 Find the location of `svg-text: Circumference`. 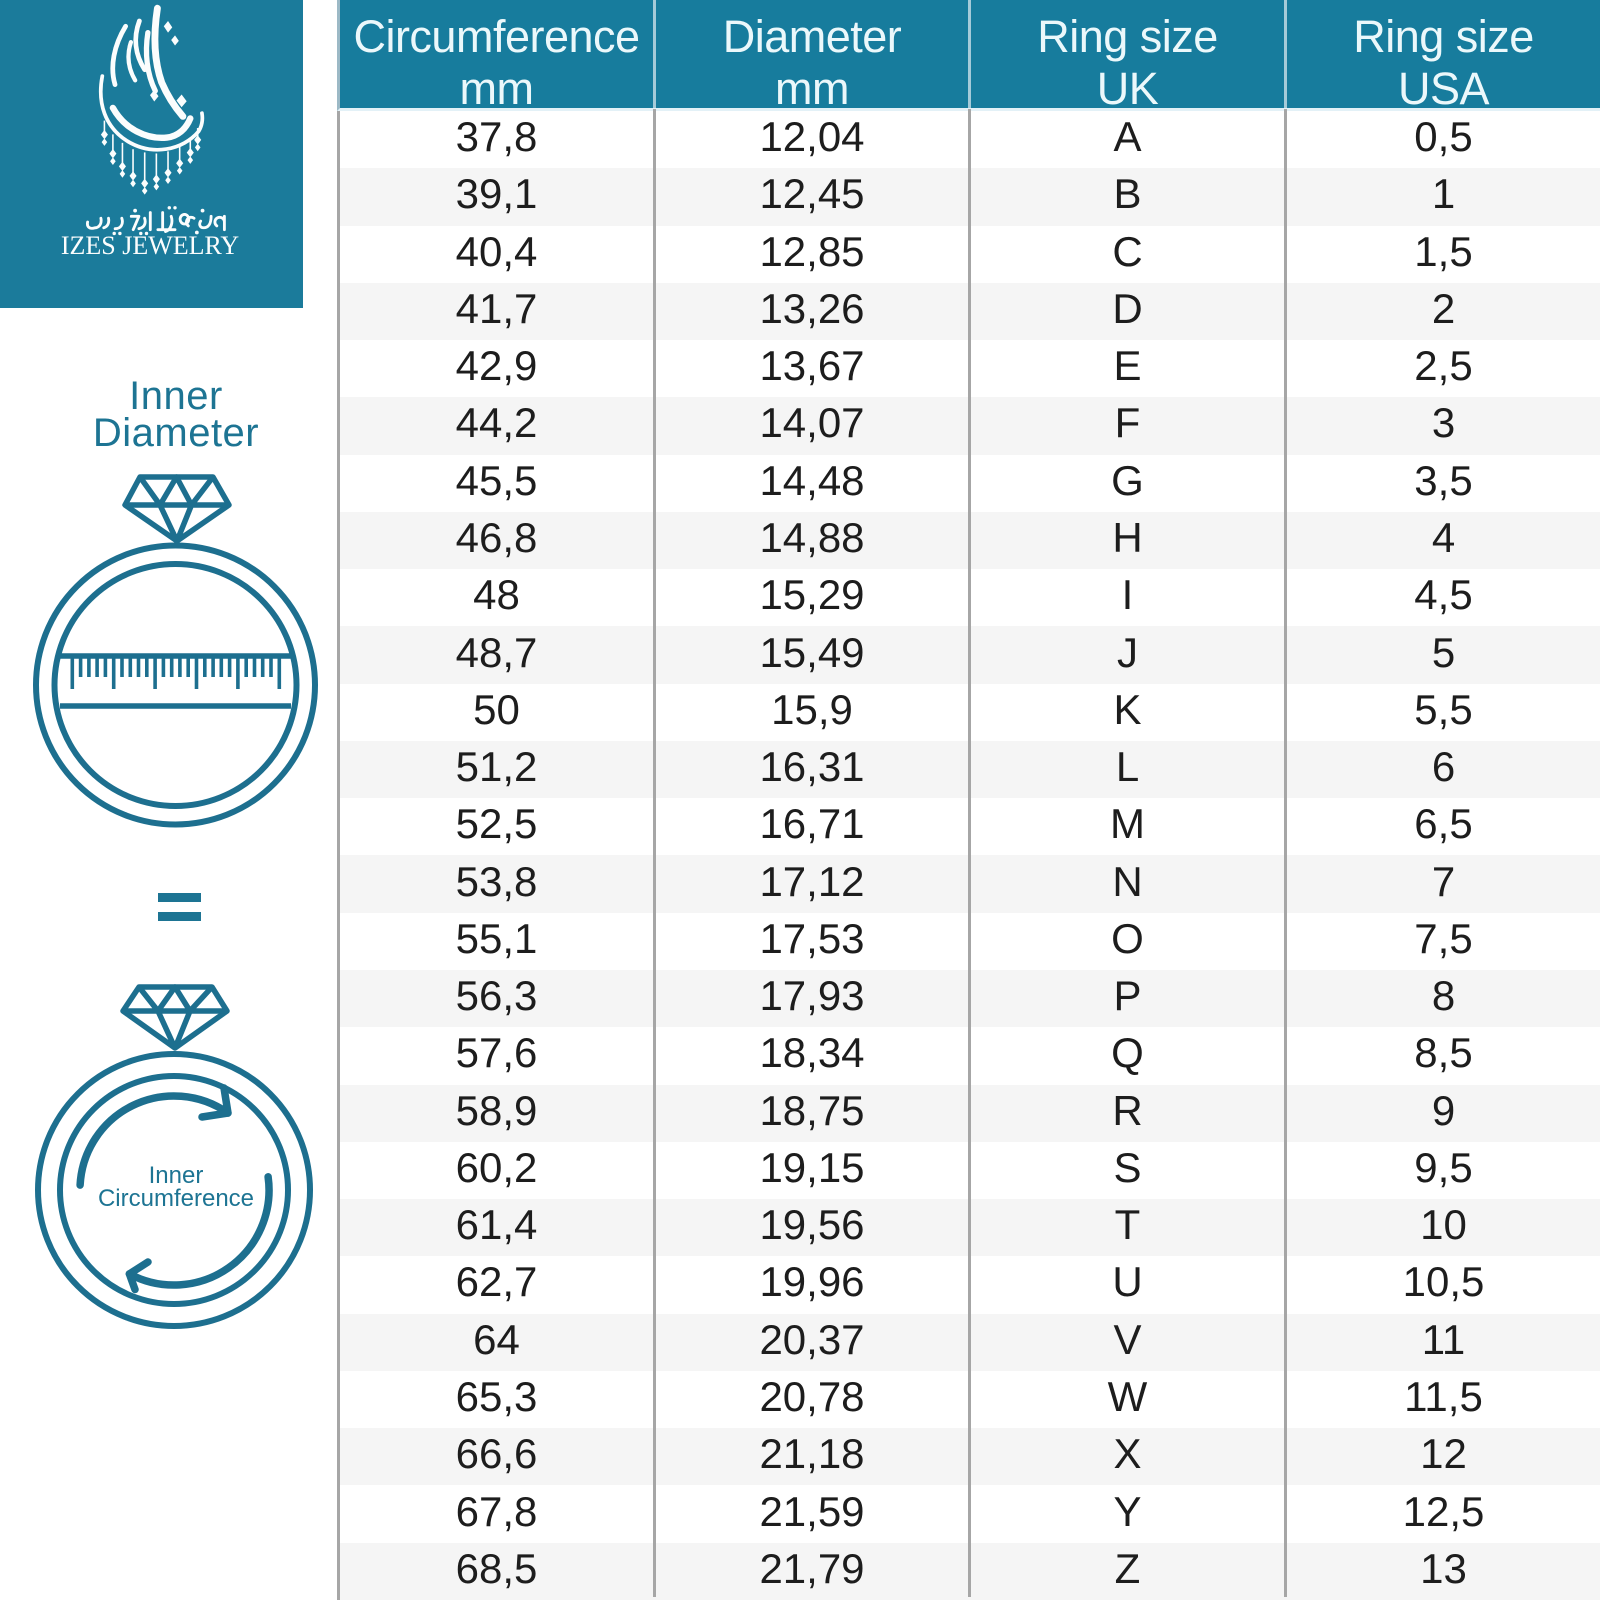

svg-text: Circumference is located at coordinates (176, 1198).